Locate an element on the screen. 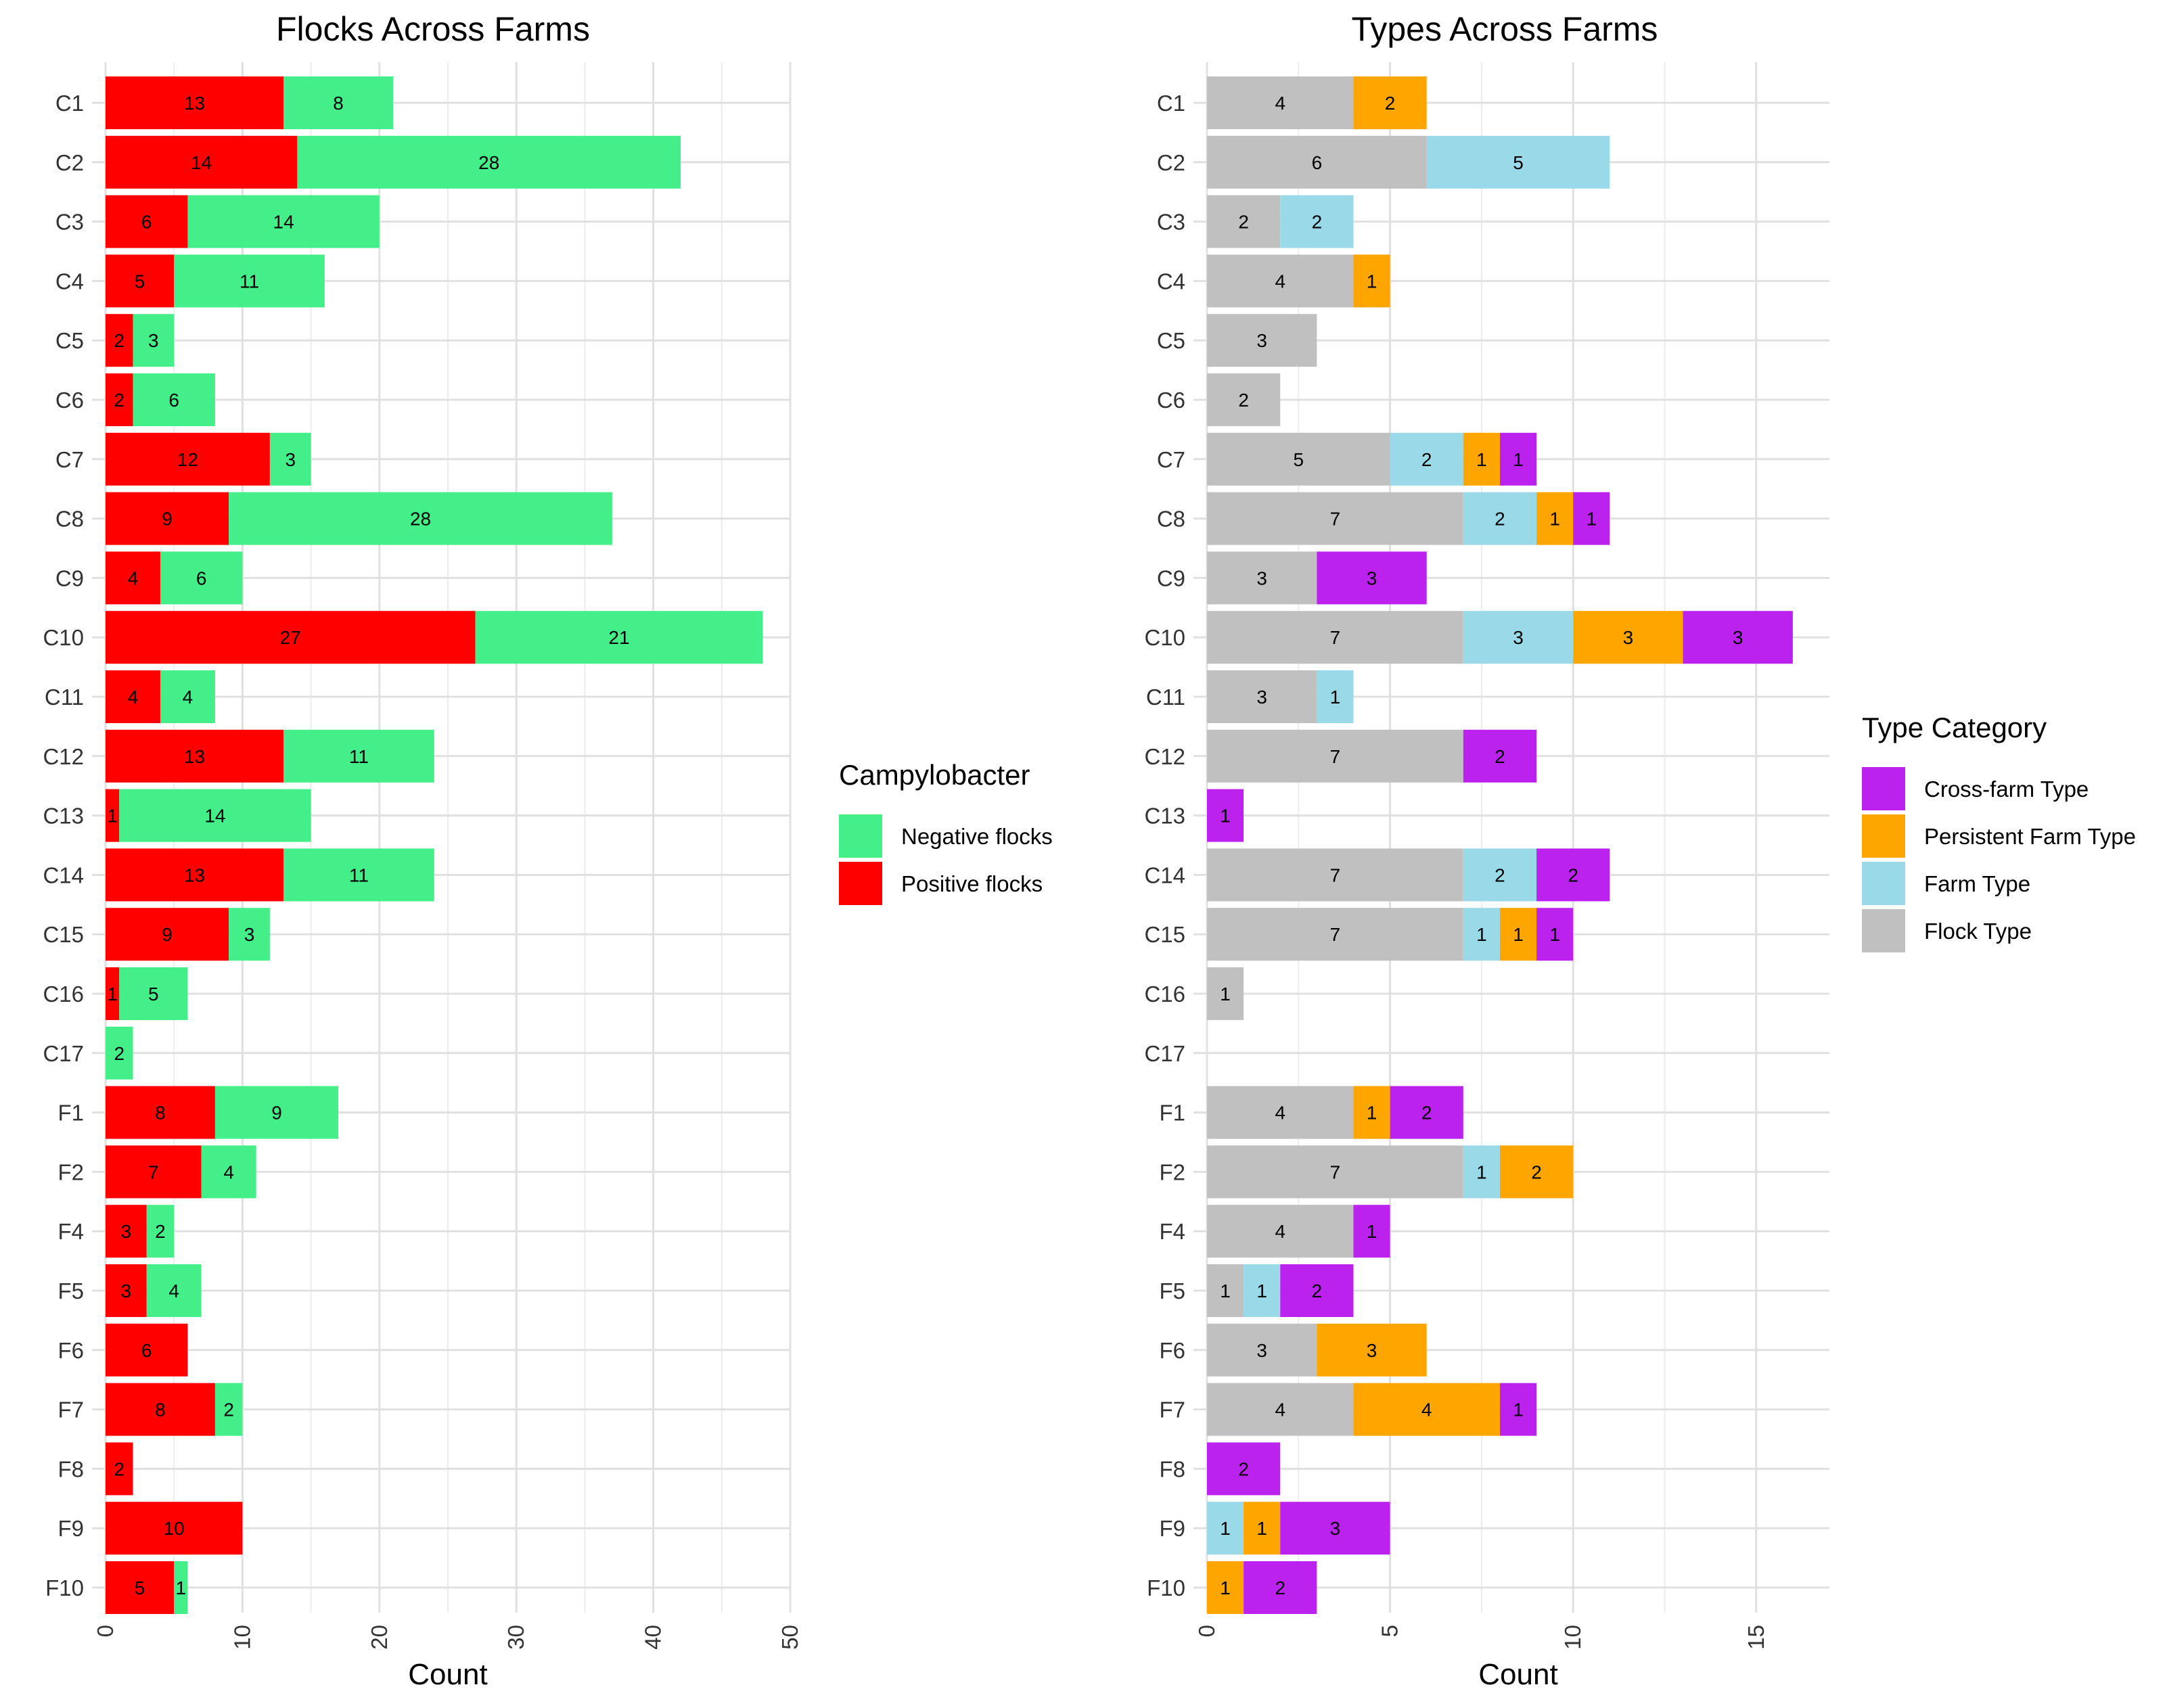  data-label: 8 is located at coordinates (160, 1410).